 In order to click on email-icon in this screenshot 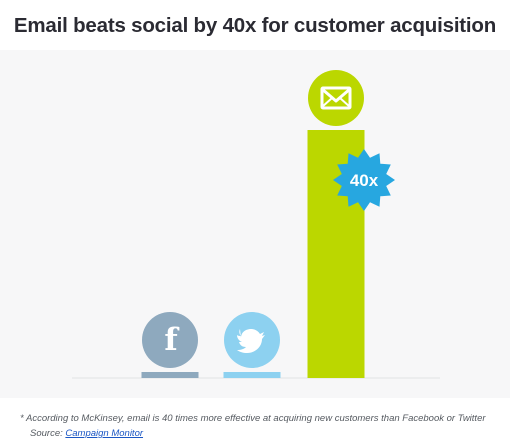, I will do `click(336, 98)`.